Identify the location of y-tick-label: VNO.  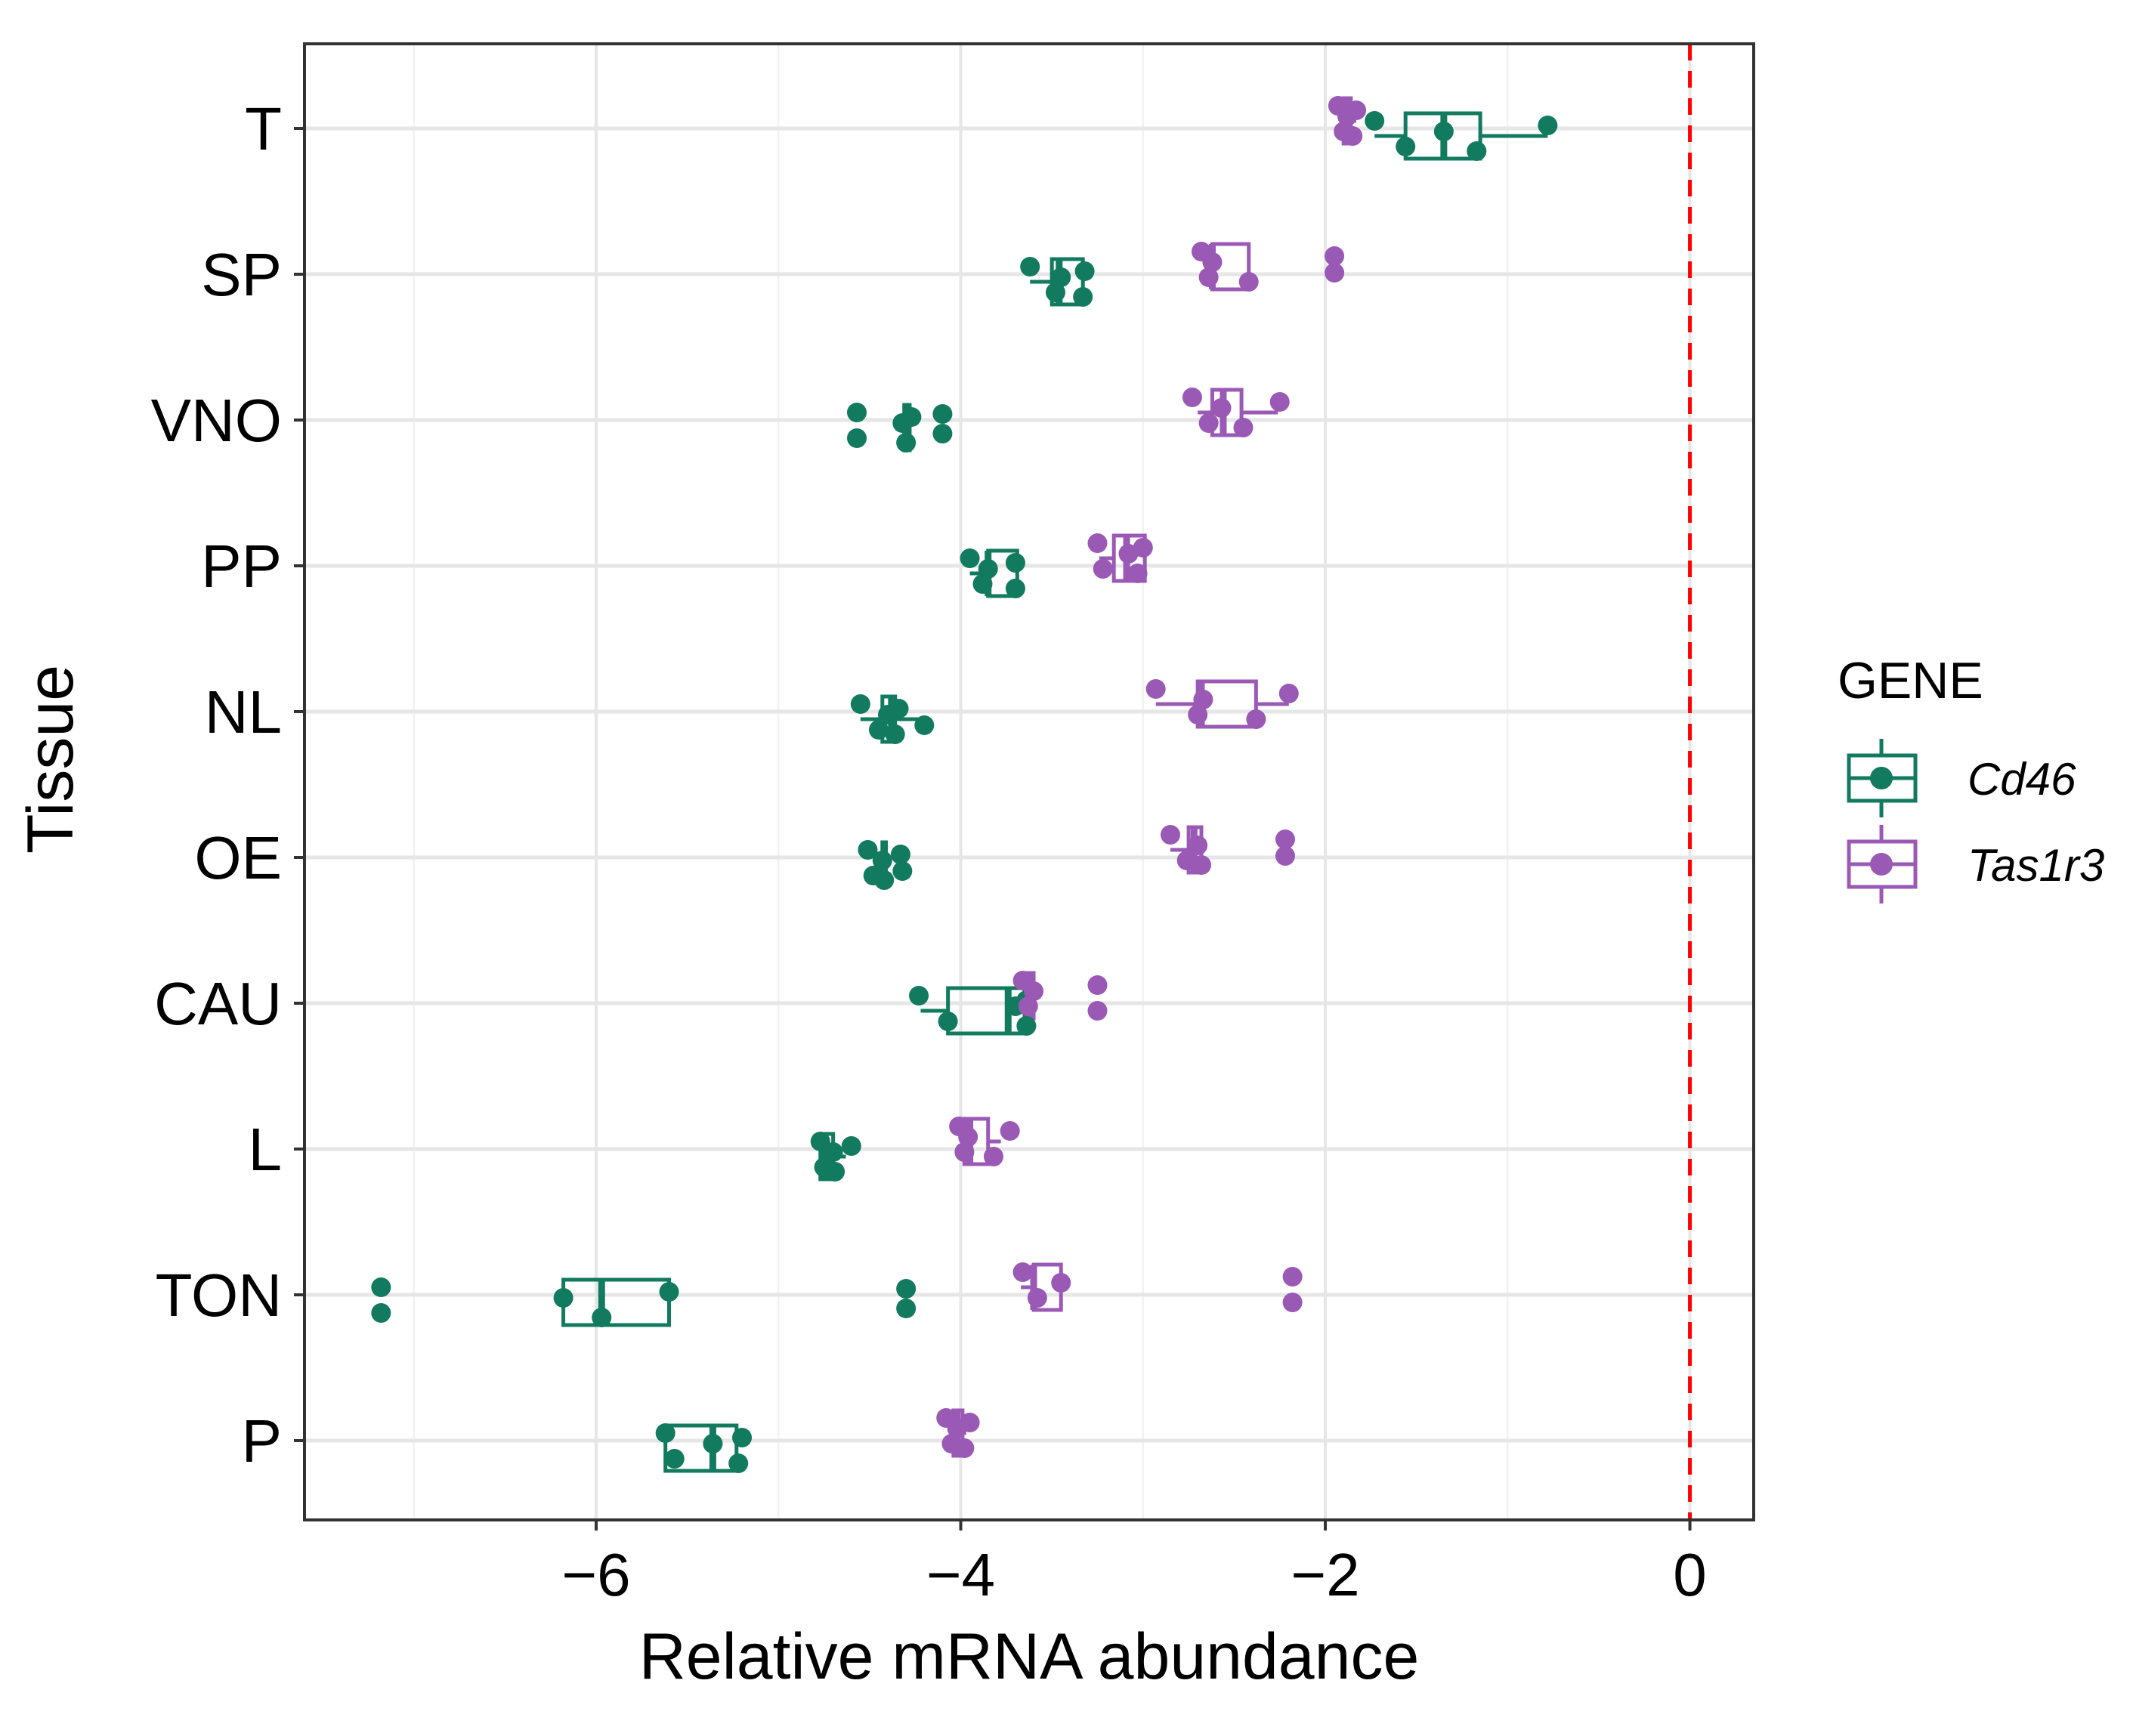
(216, 420).